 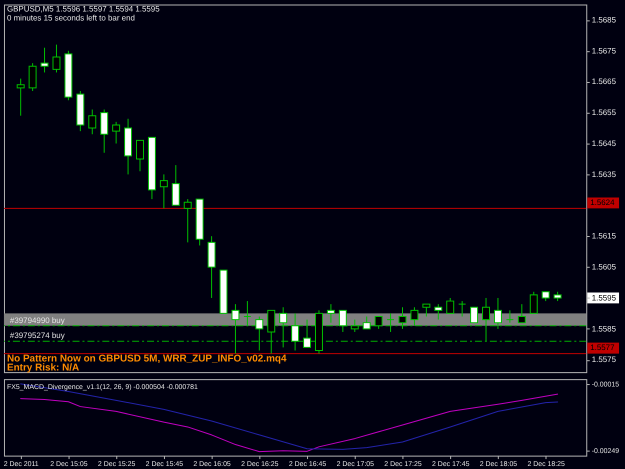 What do you see at coordinates (604, 267) in the screenshot?
I see `y-tick-label: 1.5605` at bounding box center [604, 267].